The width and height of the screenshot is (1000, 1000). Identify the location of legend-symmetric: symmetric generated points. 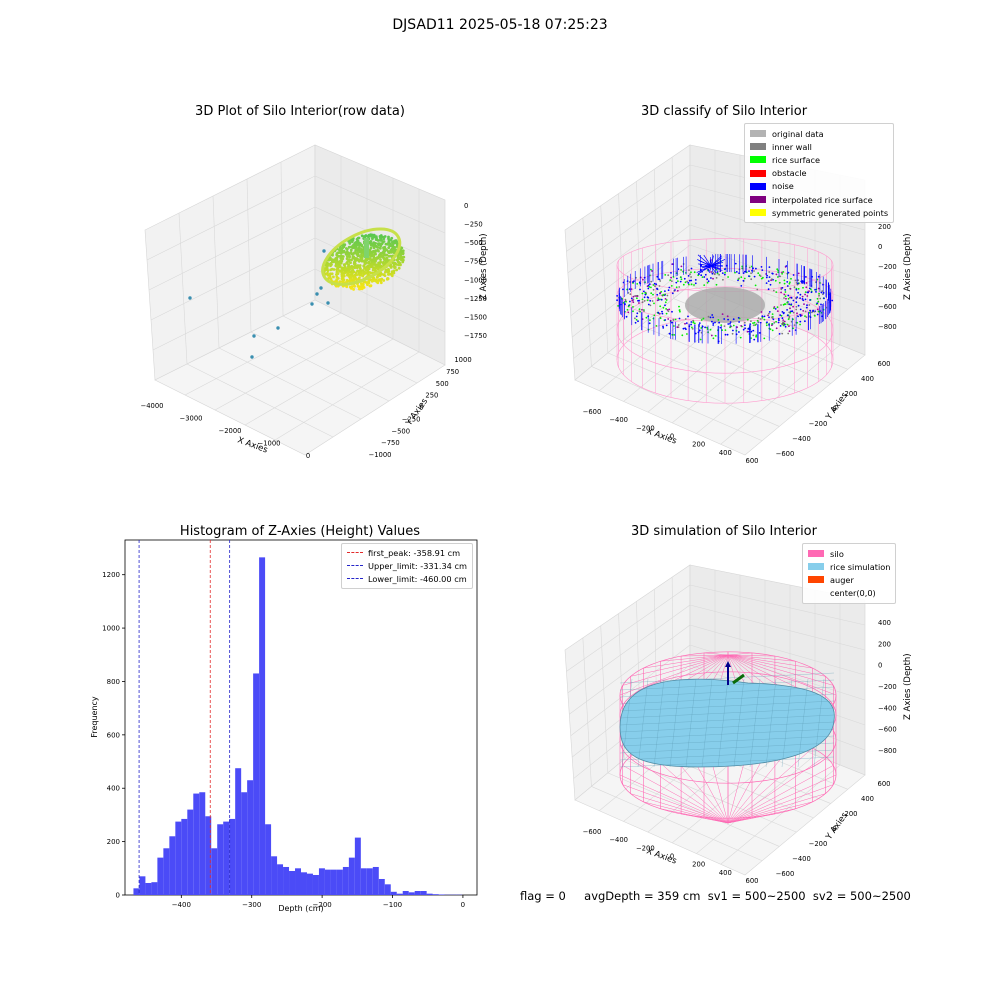
(819, 212).